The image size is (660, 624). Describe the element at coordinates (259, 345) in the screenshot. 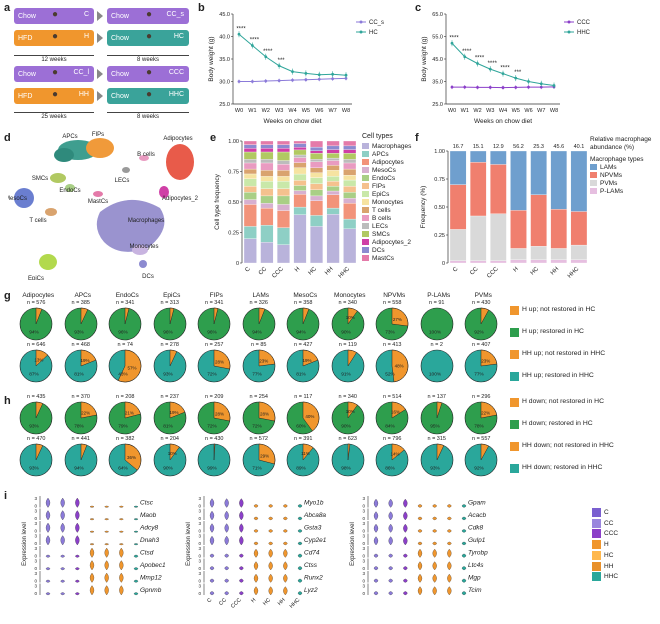

I see `pie-n-label: n = 85` at that location.